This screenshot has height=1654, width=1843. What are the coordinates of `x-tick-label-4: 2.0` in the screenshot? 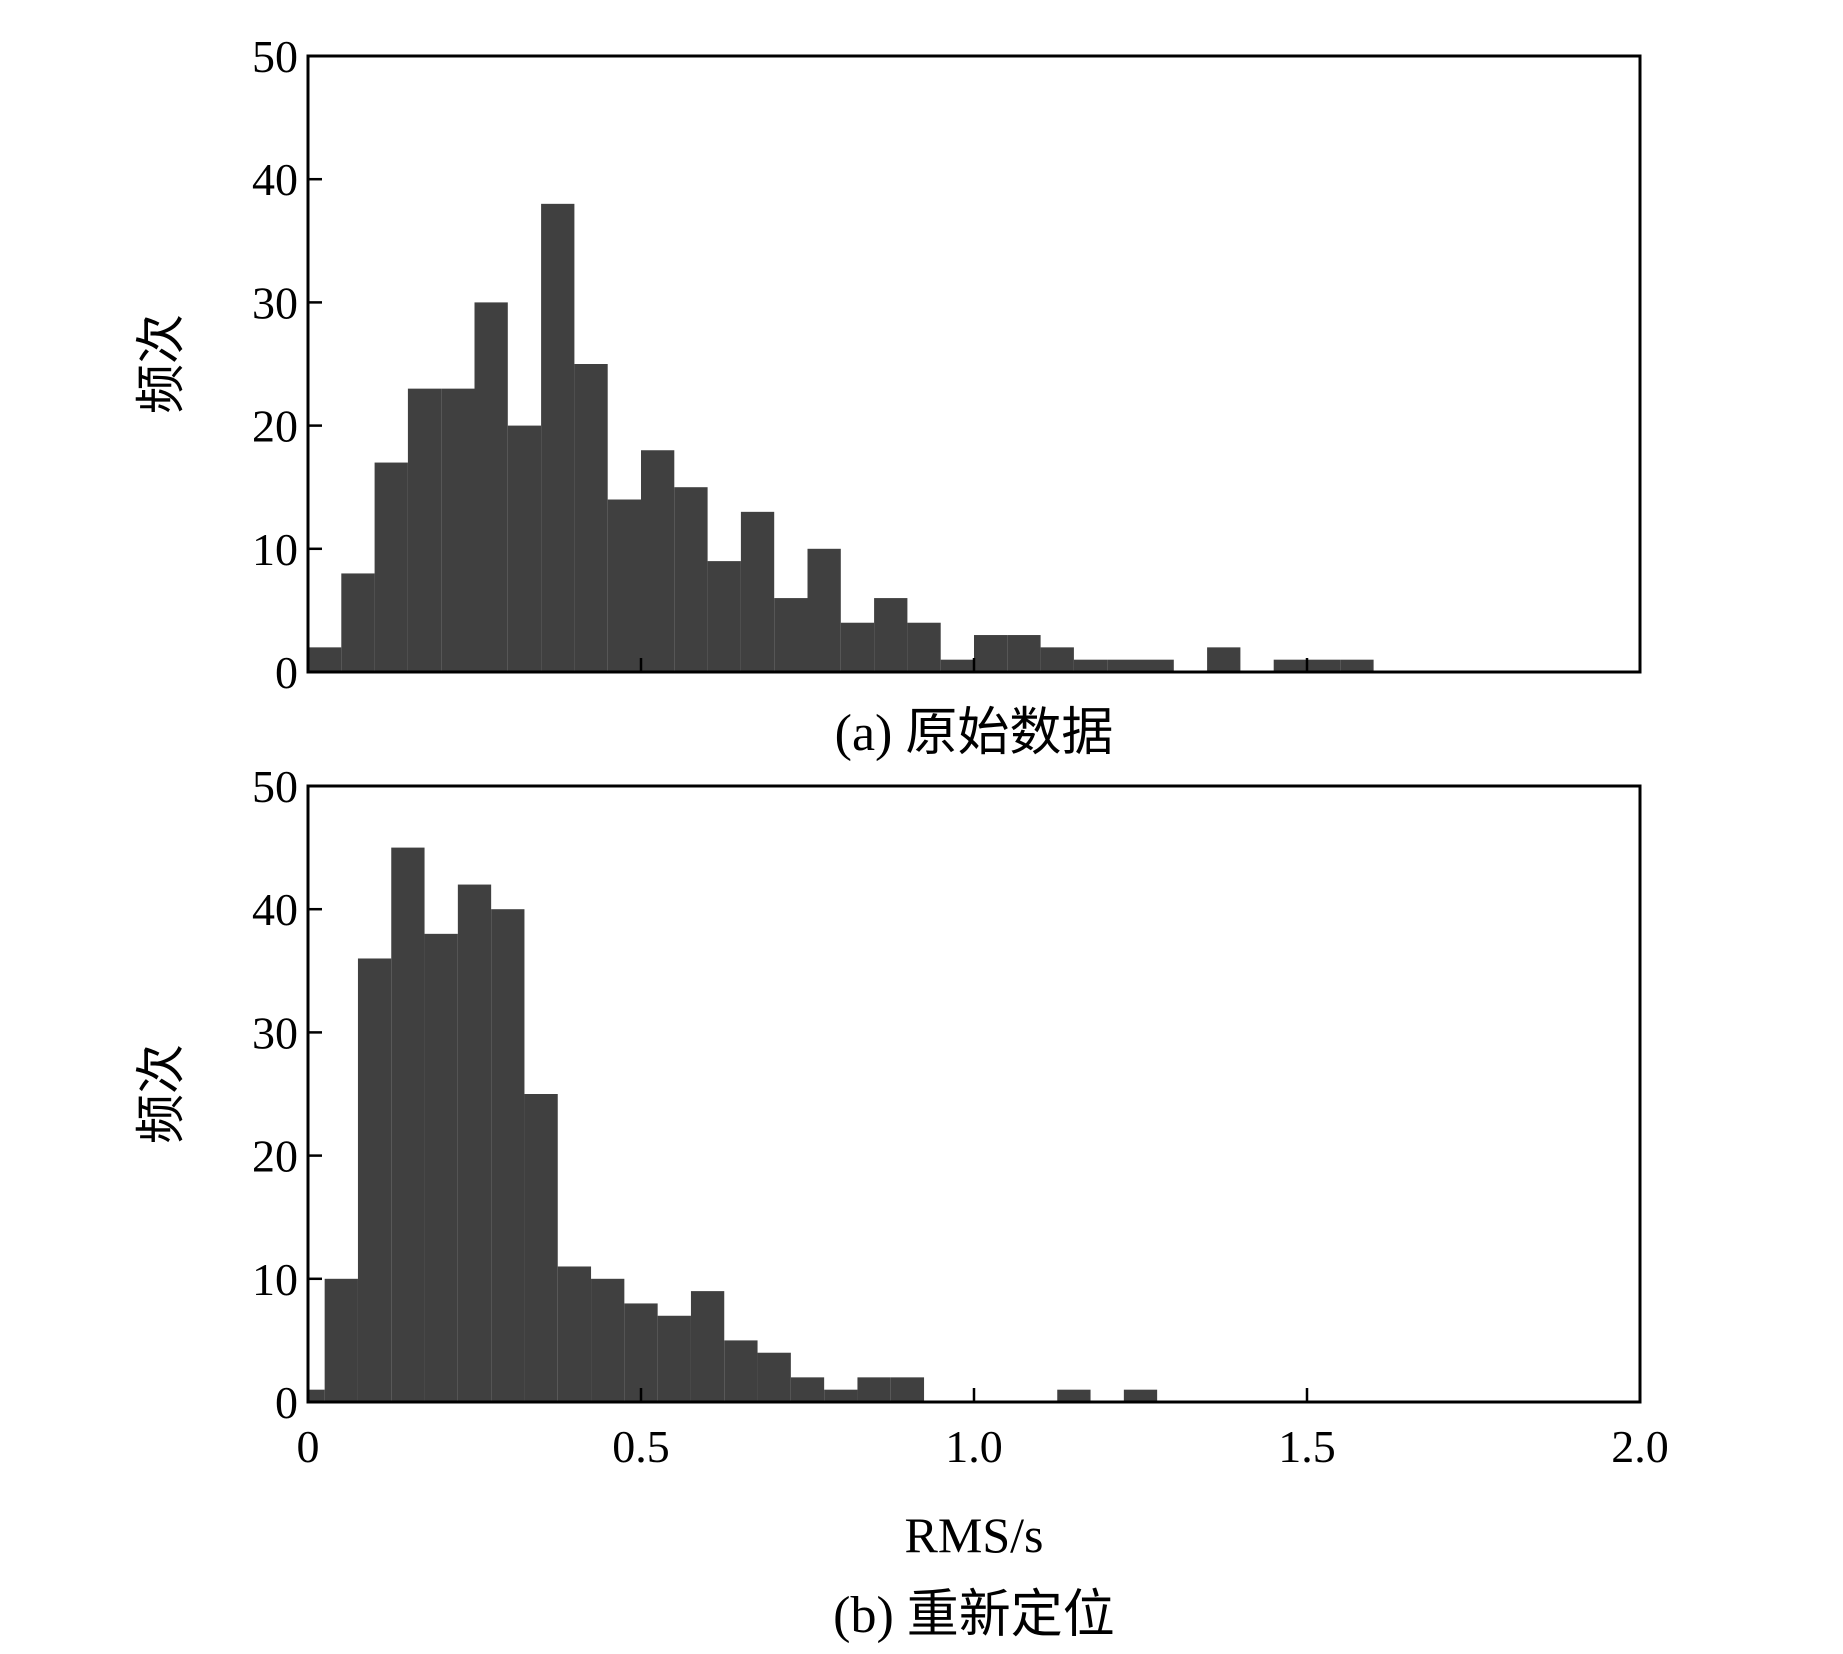 It's located at (1640, 1446).